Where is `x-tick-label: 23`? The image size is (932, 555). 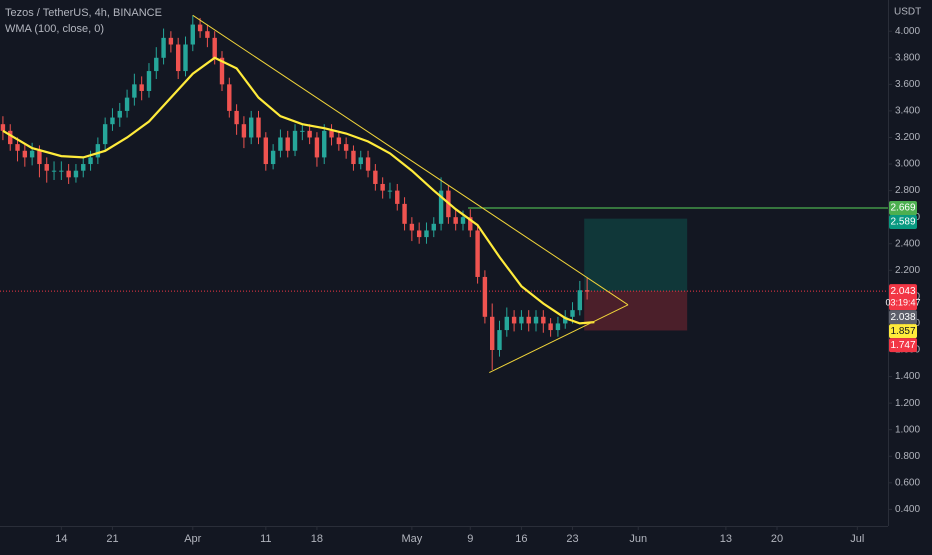 x-tick-label: 23 is located at coordinates (572, 539).